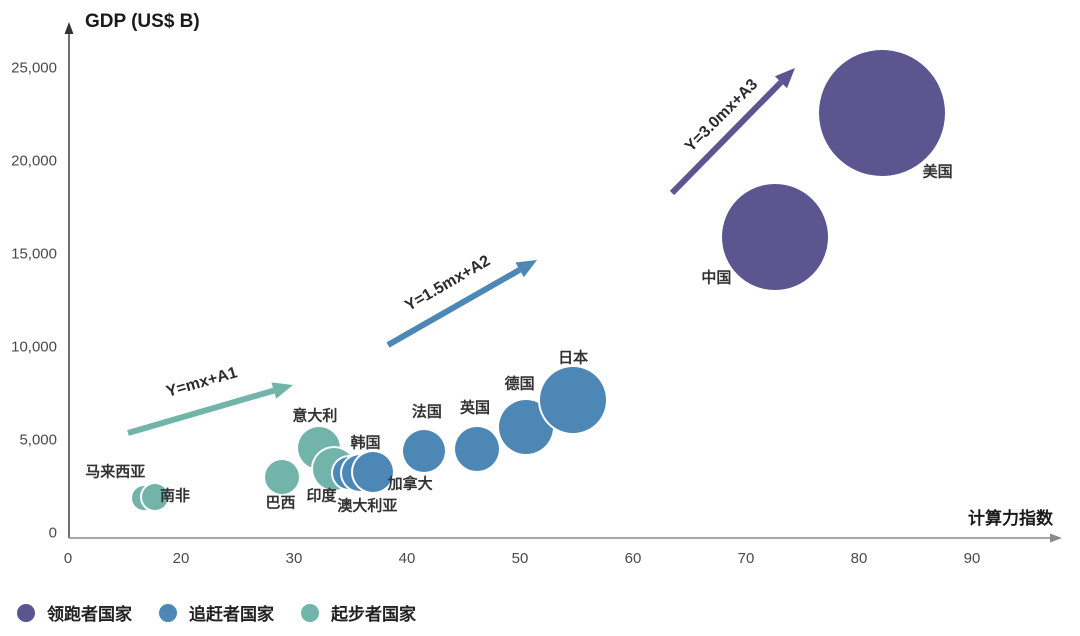 Image resolution: width=1080 pixels, height=636 pixels. I want to click on x-axis-line, so click(565, 538).